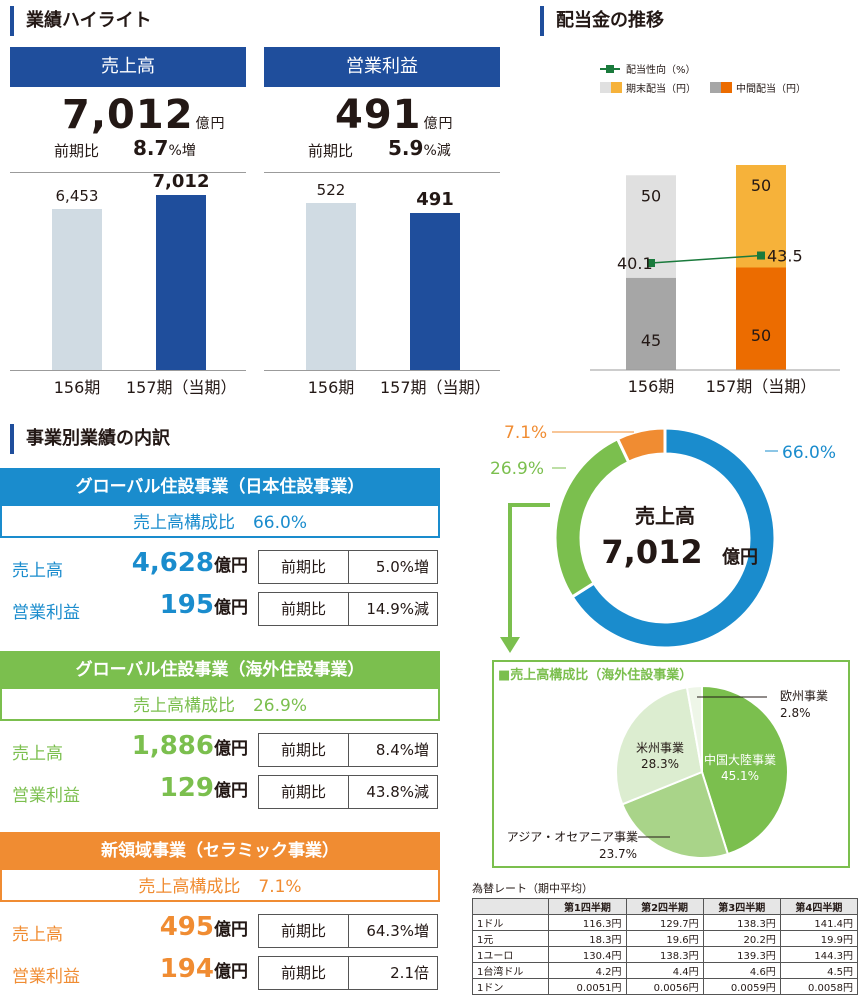  Describe the element at coordinates (189, 563) in the screenshot. I see `segment-sales-value-0: 4,628億円` at that location.